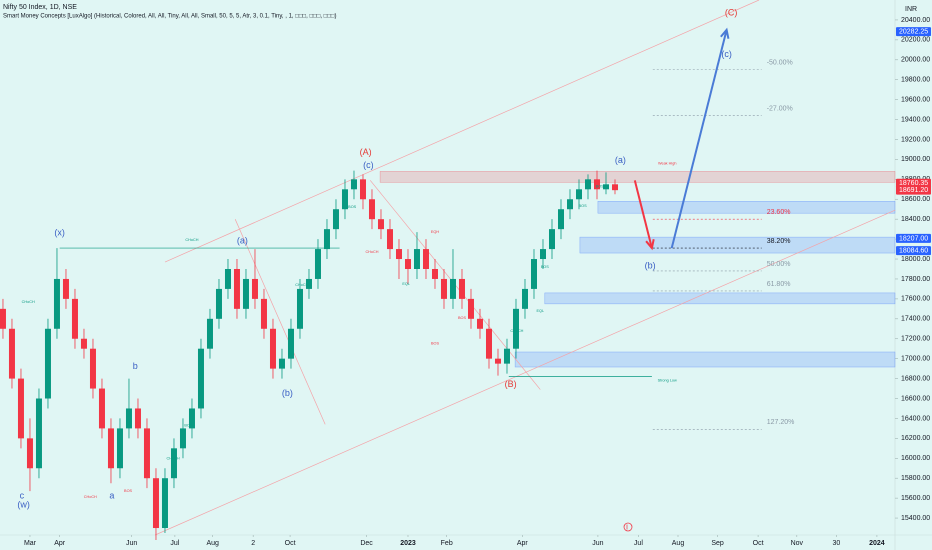  Describe the element at coordinates (23, 504) in the screenshot. I see `wave-label: (w)` at that location.